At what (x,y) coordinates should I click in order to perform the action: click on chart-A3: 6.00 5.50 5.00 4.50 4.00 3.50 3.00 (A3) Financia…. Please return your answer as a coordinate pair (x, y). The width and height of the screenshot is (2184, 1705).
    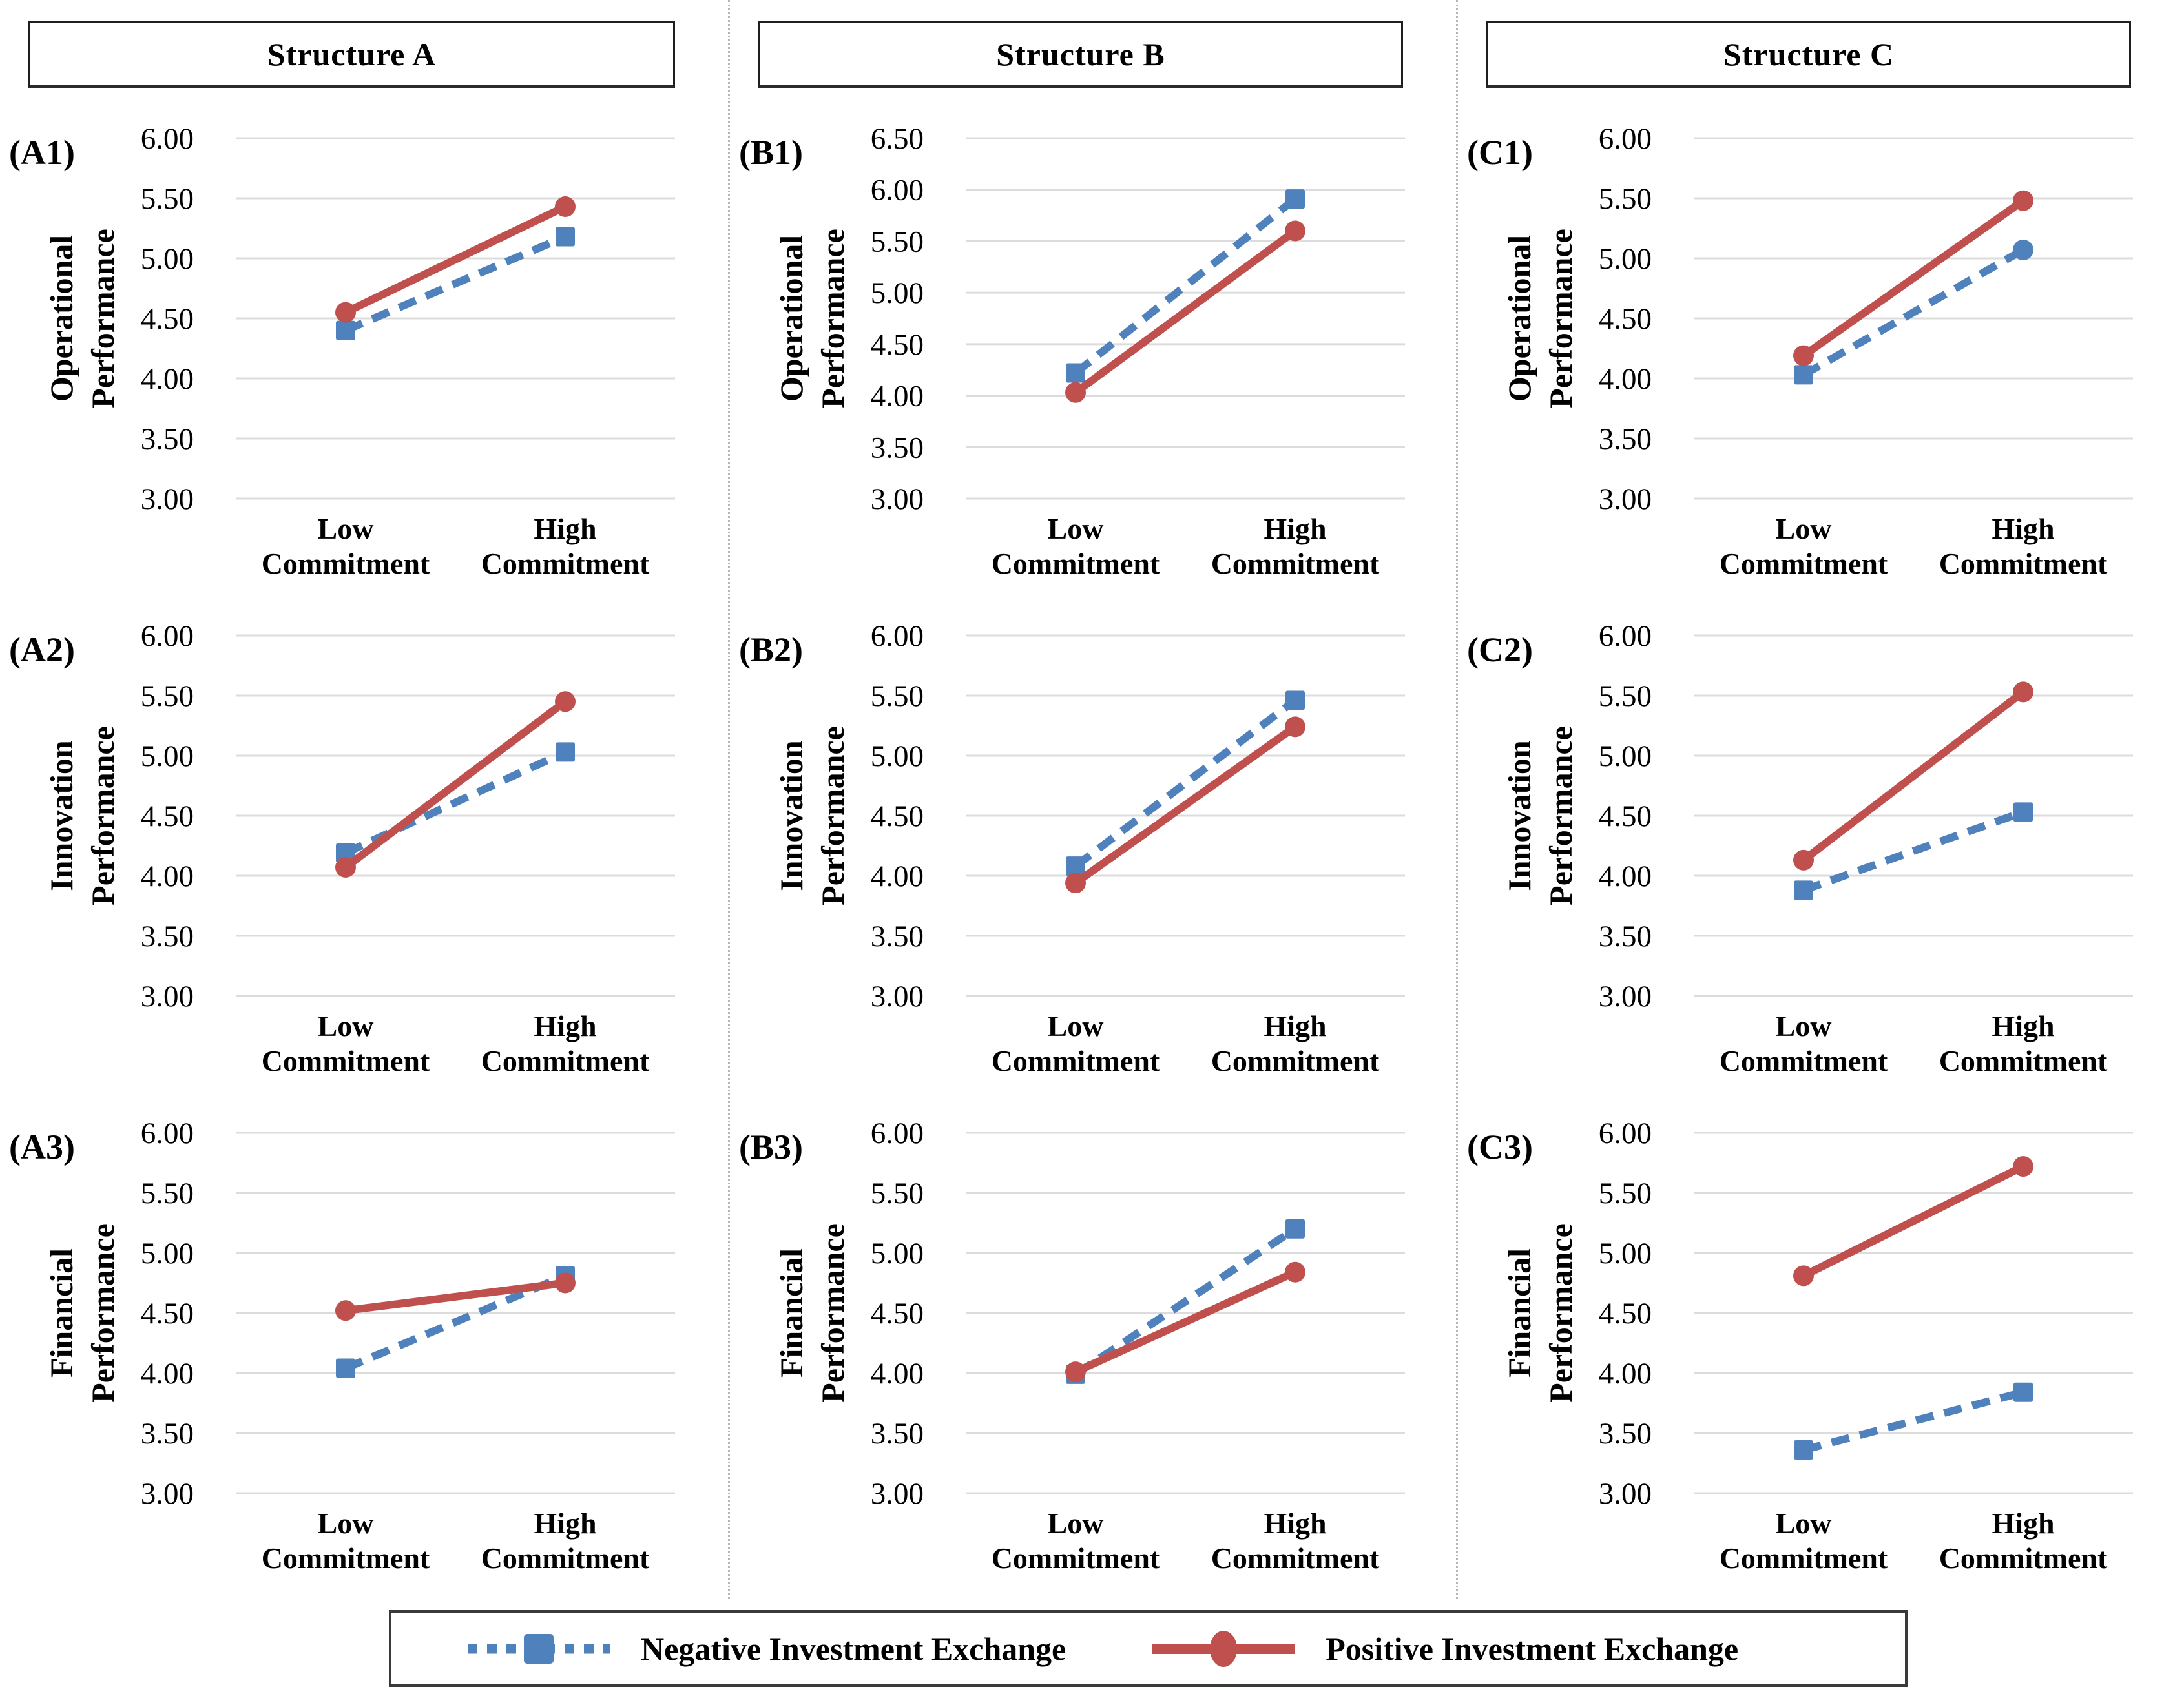
    Looking at the image, I should click on (364, 1350).